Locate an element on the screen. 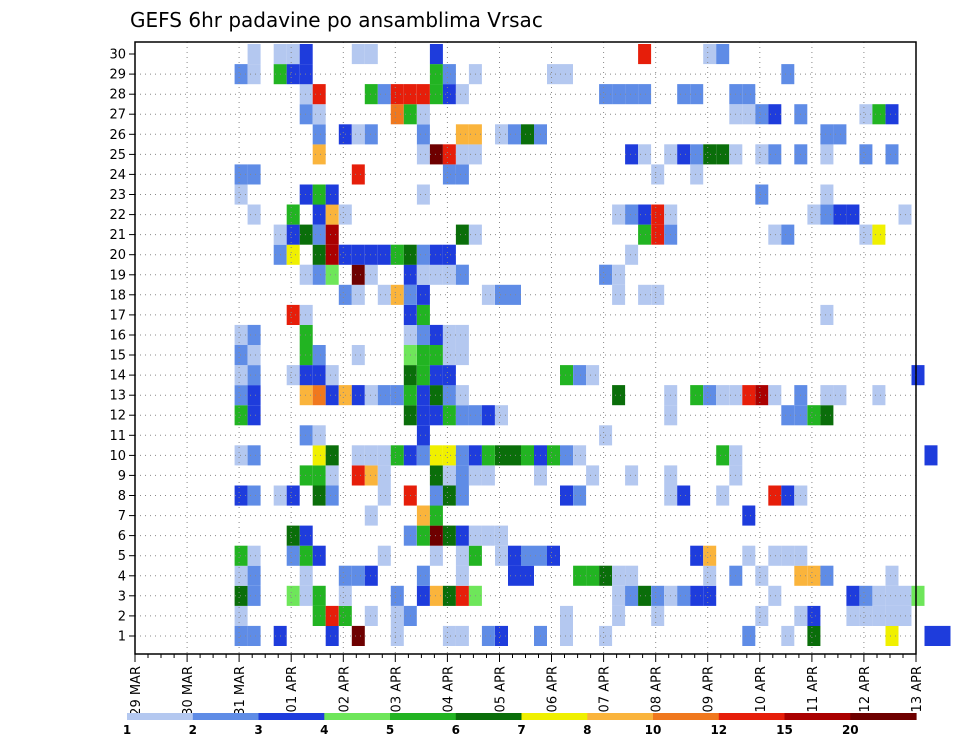 The width and height of the screenshot is (960, 742). colorbar-label: 20 is located at coordinates (850, 730).